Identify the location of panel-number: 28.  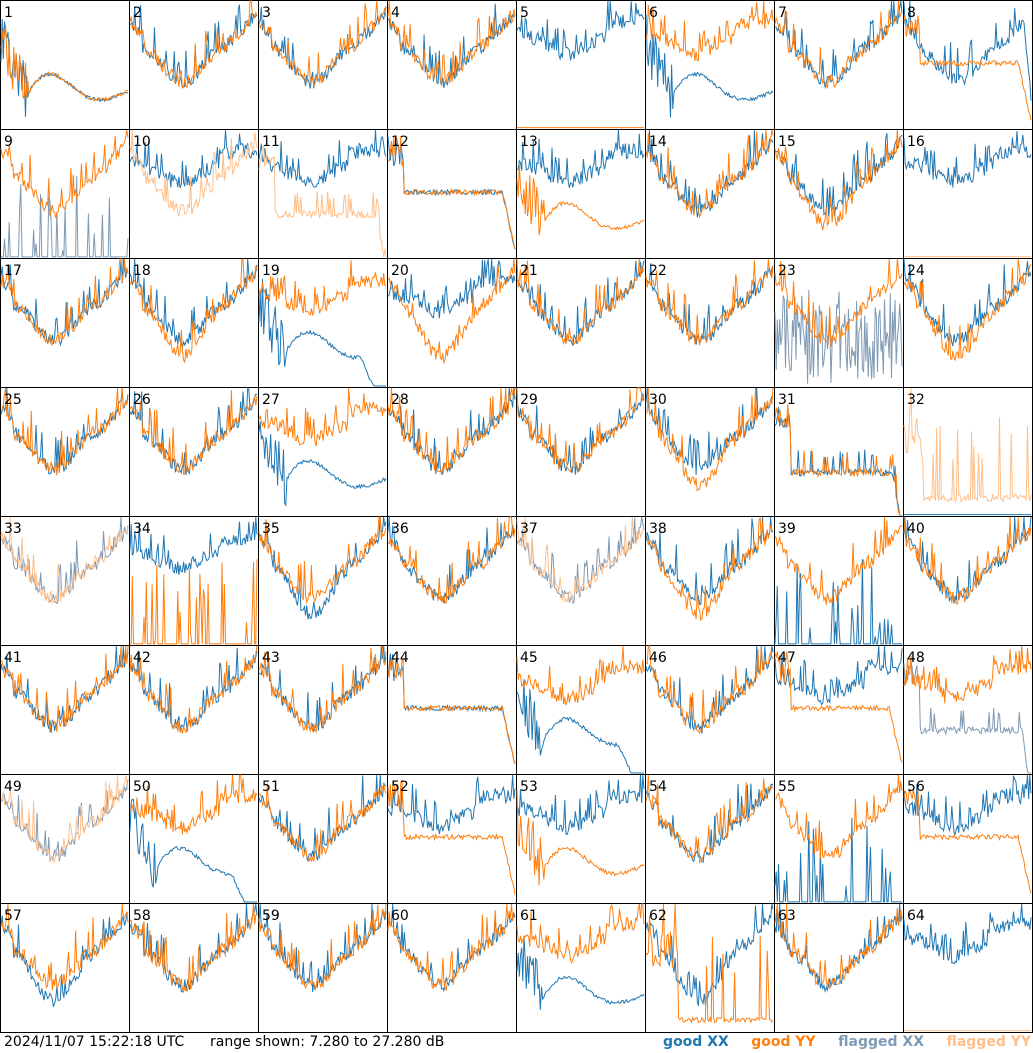
(400, 400).